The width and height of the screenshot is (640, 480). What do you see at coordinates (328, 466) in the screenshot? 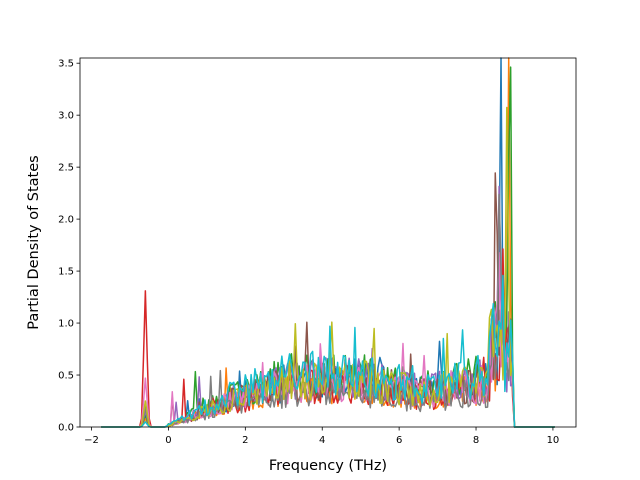
I see `x-axis-label: Frequency (THz)` at bounding box center [328, 466].